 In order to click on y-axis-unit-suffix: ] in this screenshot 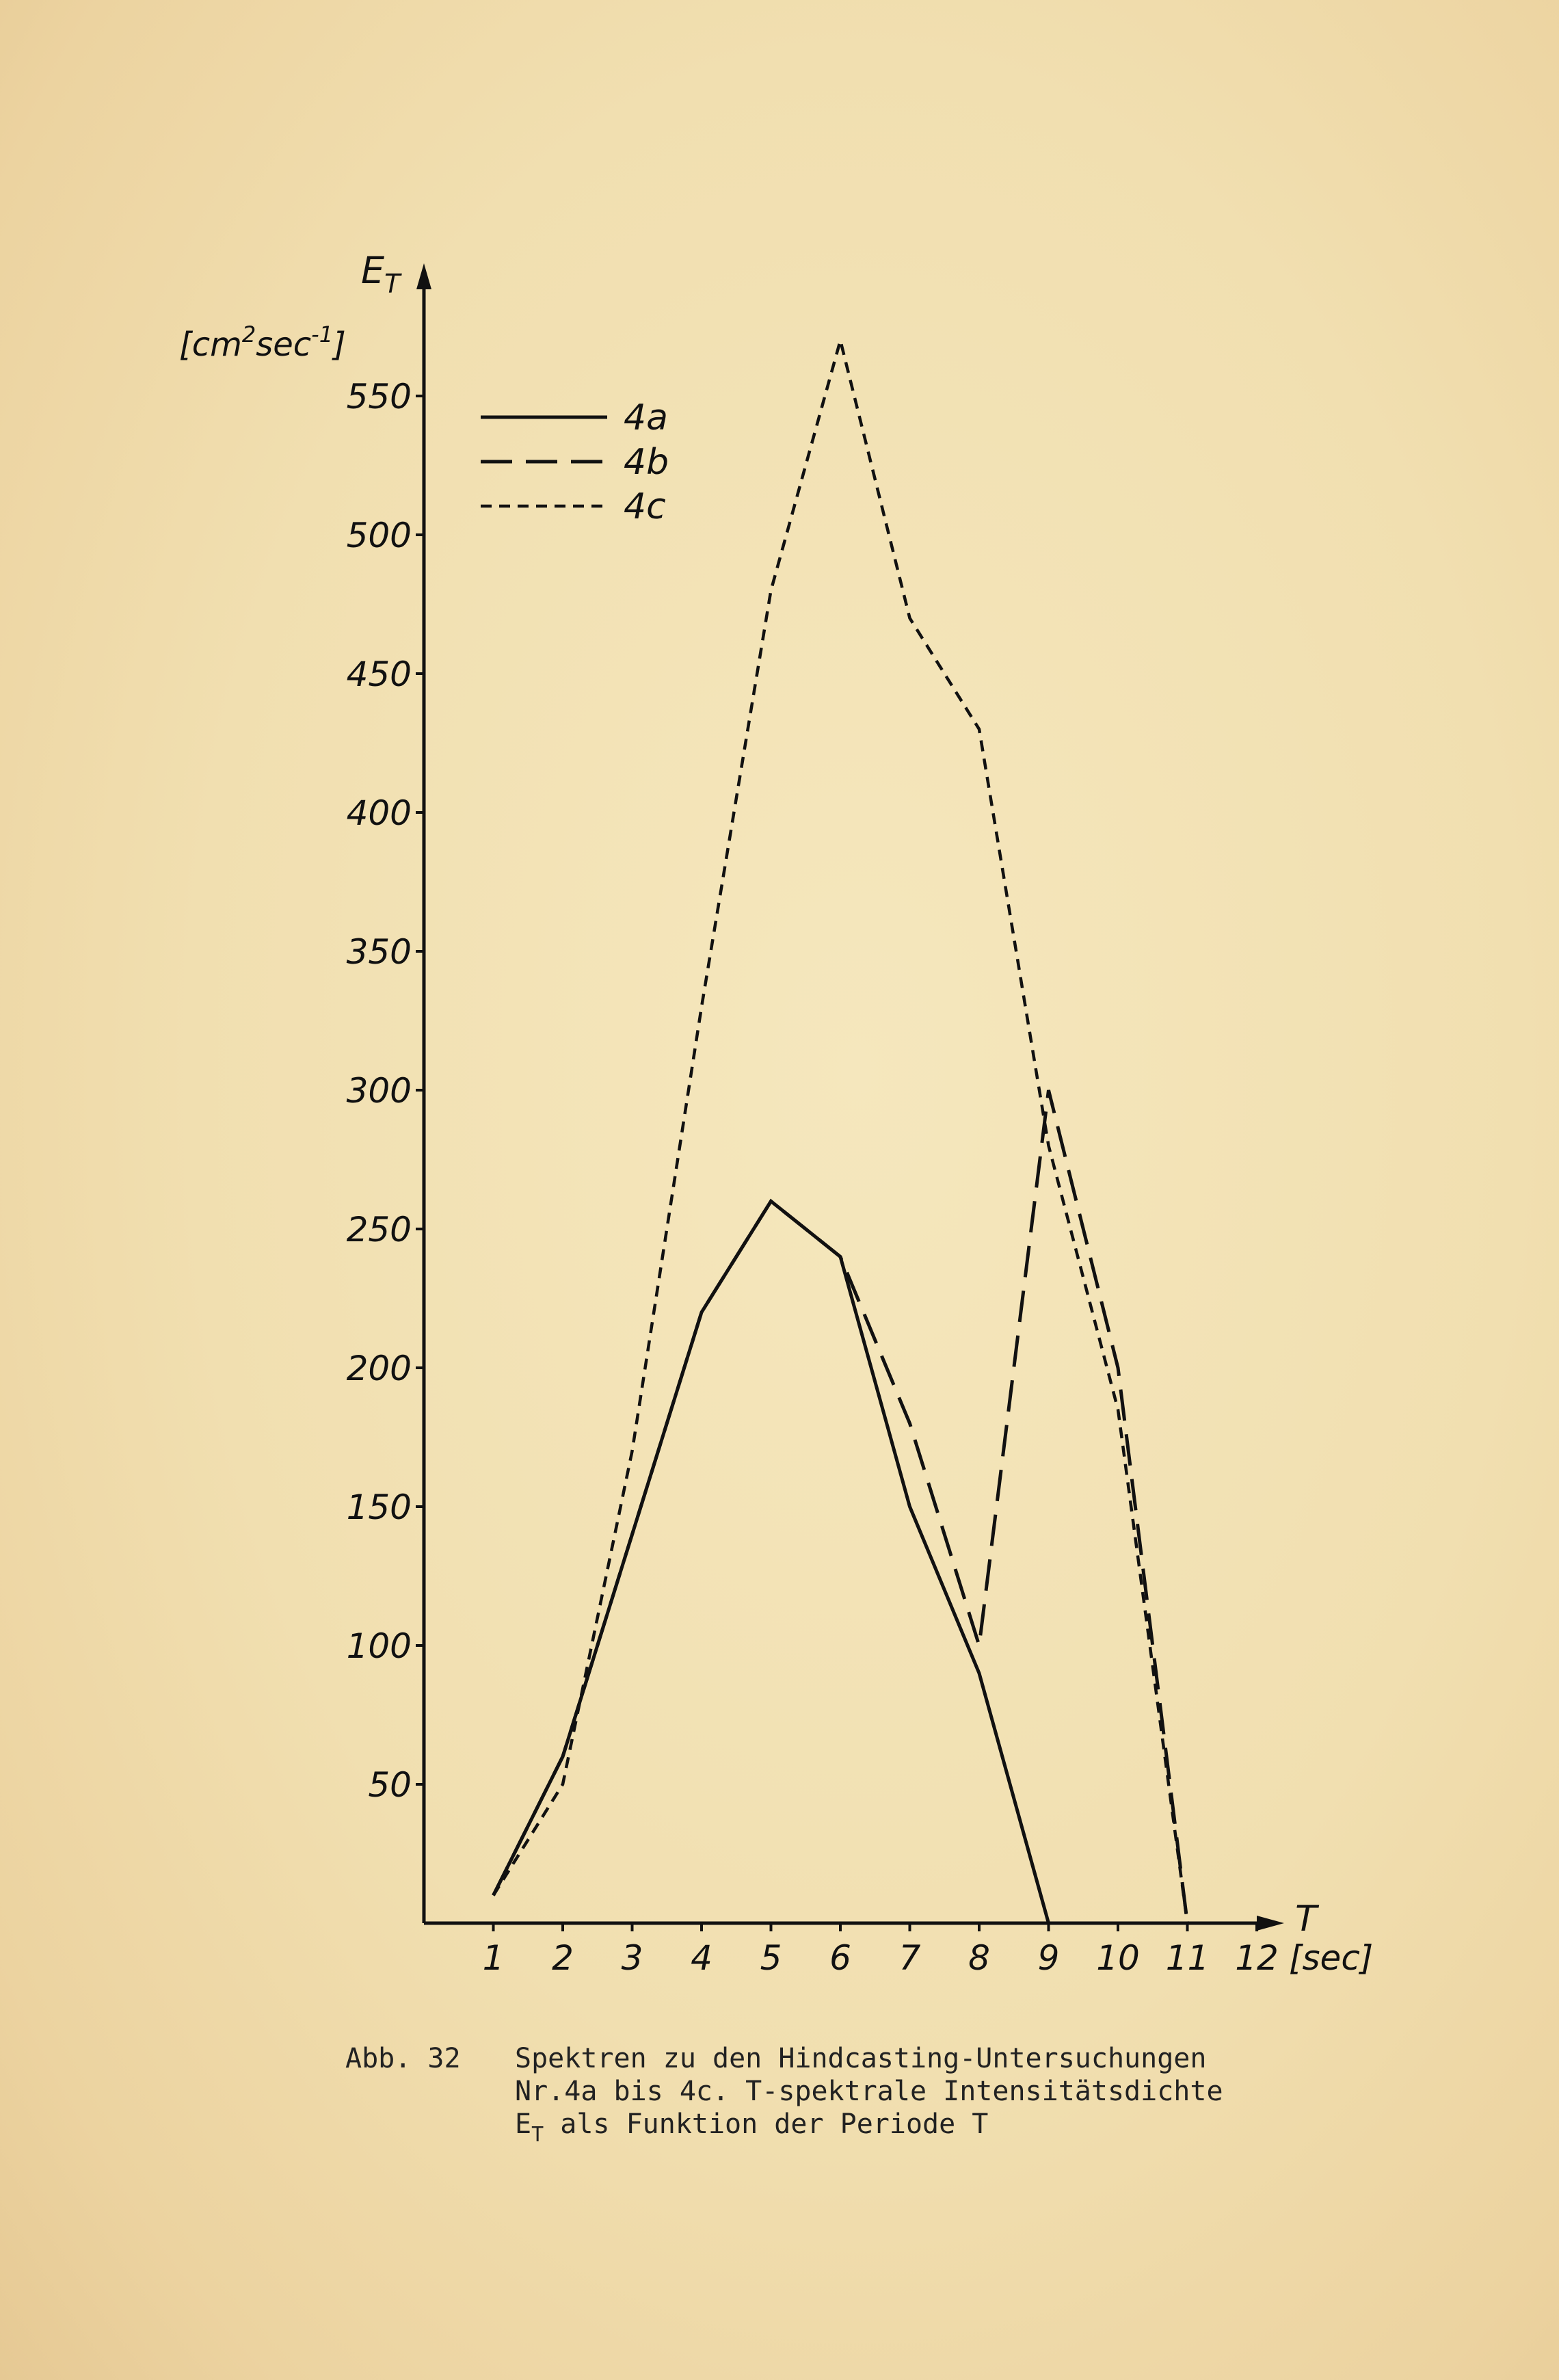, I will do `click(339, 345)`.